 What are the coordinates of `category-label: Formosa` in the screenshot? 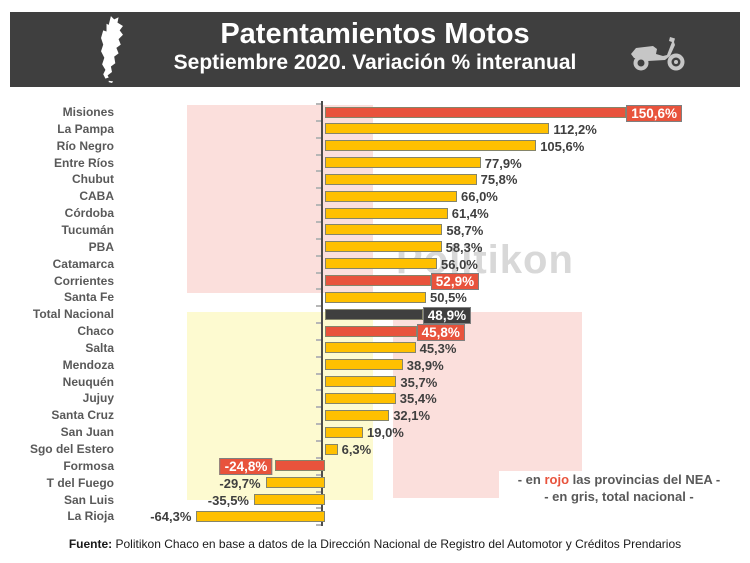 It's located at (88, 465).